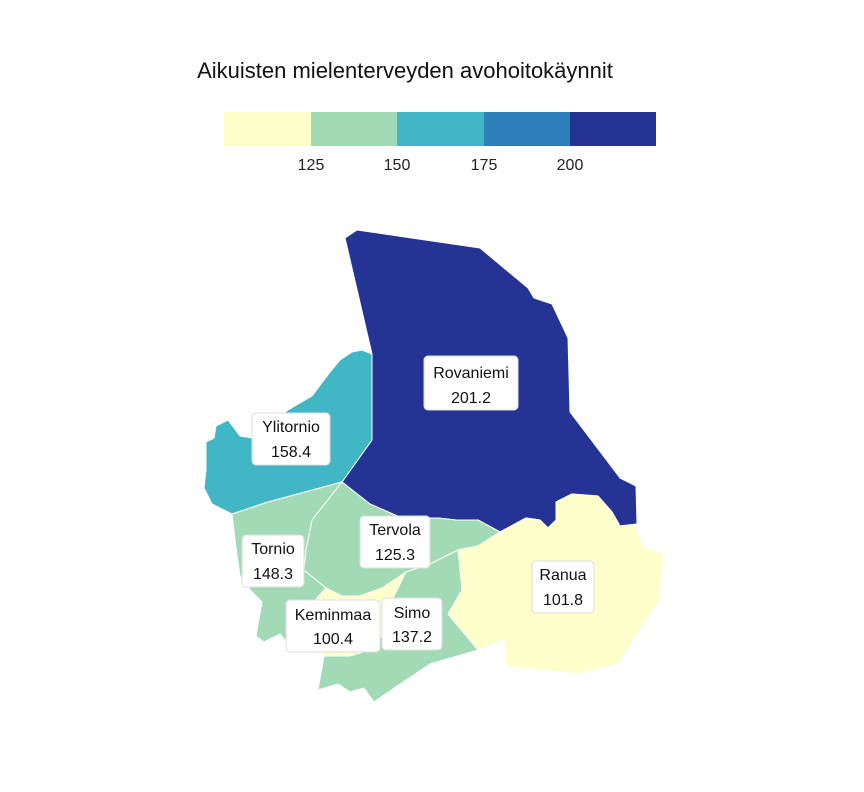 The height and width of the screenshot is (792, 864). Describe the element at coordinates (395, 530) in the screenshot. I see `label-name: Tervola` at that location.